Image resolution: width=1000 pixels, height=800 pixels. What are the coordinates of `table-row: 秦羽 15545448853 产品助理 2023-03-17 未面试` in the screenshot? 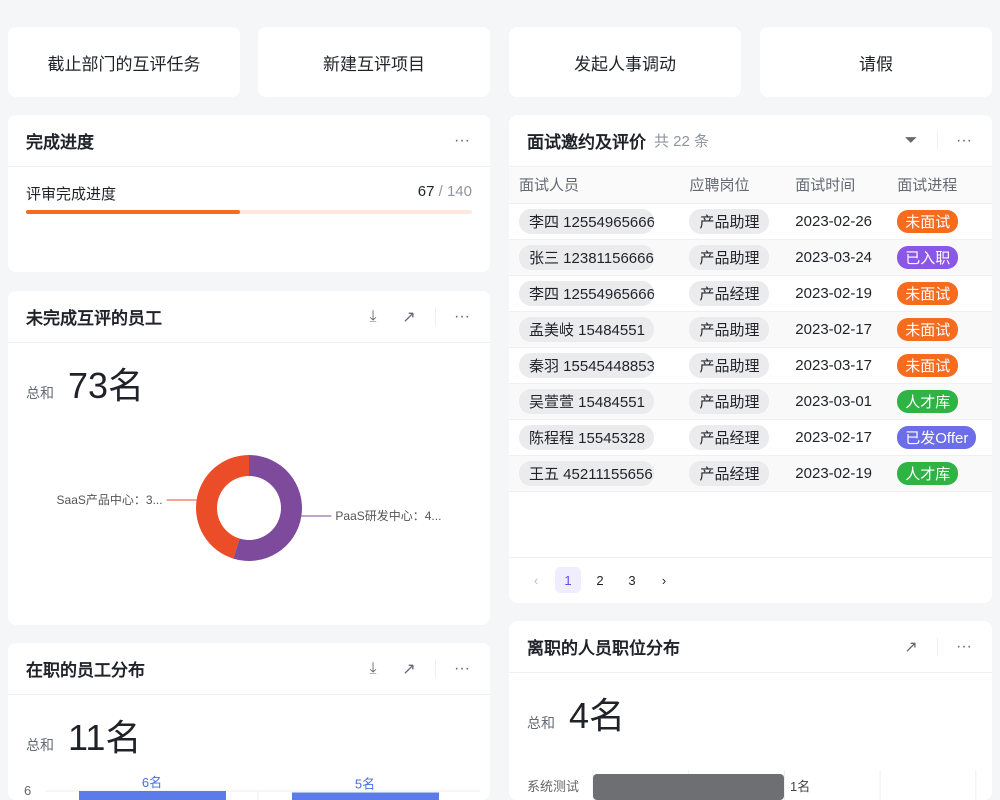 It's located at (750, 365).